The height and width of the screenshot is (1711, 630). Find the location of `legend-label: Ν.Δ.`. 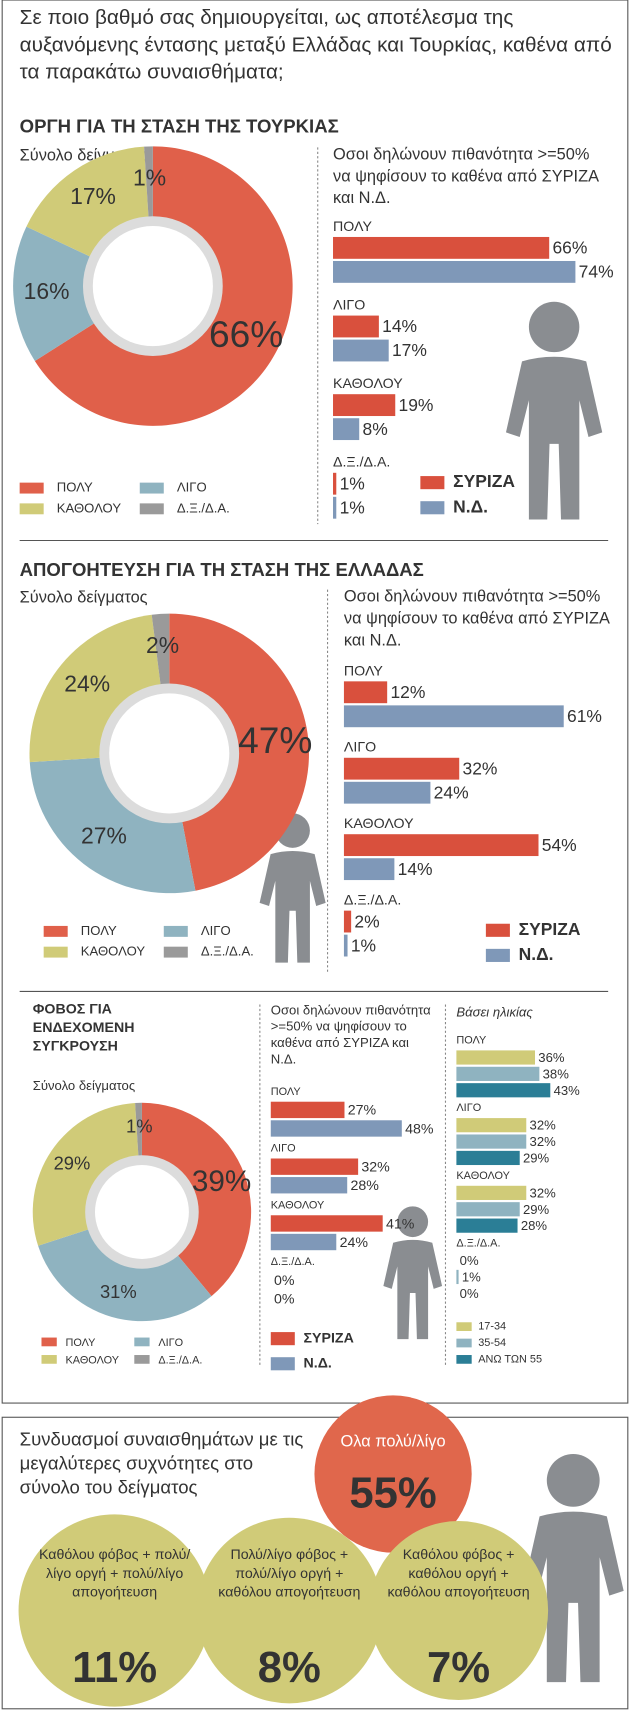

legend-label: Ν.Δ. is located at coordinates (318, 1364).